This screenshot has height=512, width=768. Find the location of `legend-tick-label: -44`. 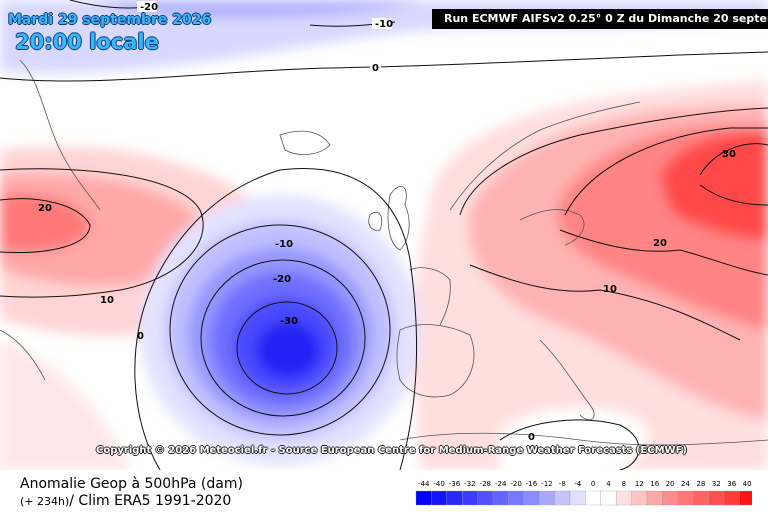

legend-tick-label: -44 is located at coordinates (424, 484).